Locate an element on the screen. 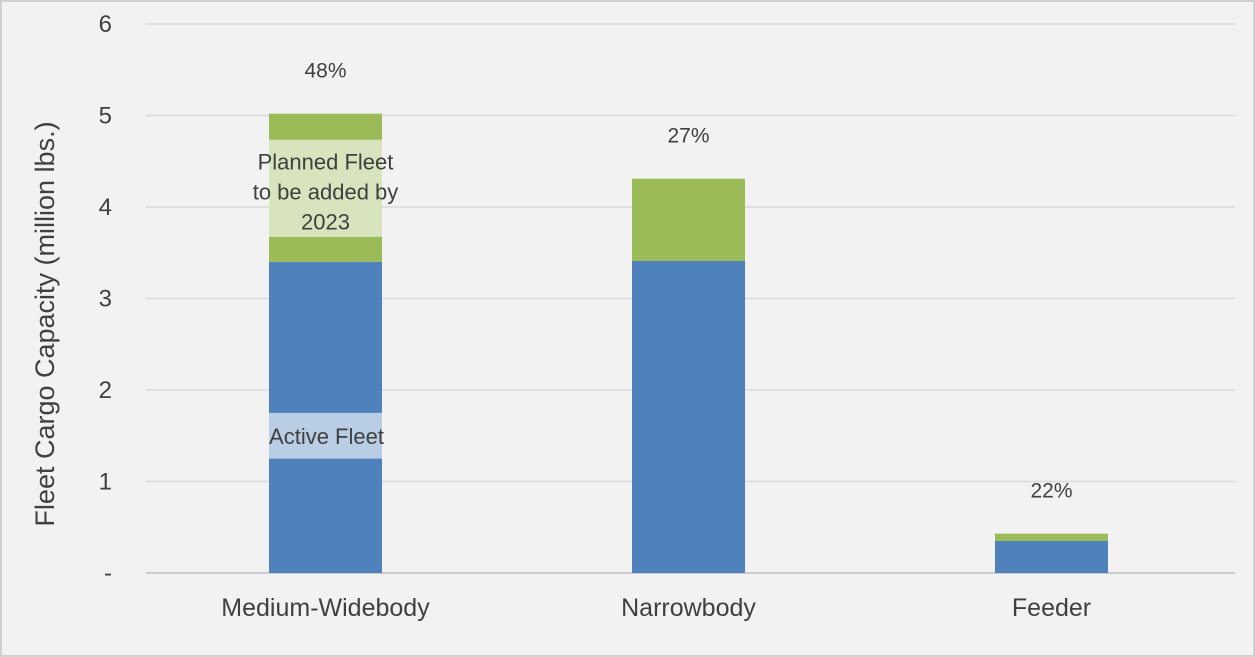 This screenshot has height=657, width=1255. percent-label: 48% is located at coordinates (325, 71).